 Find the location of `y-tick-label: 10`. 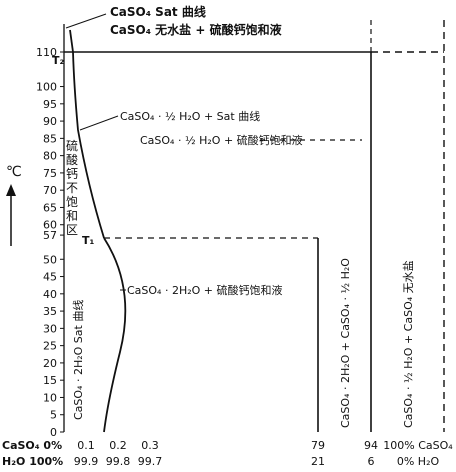

y-tick-label: 10 is located at coordinates (50, 397).